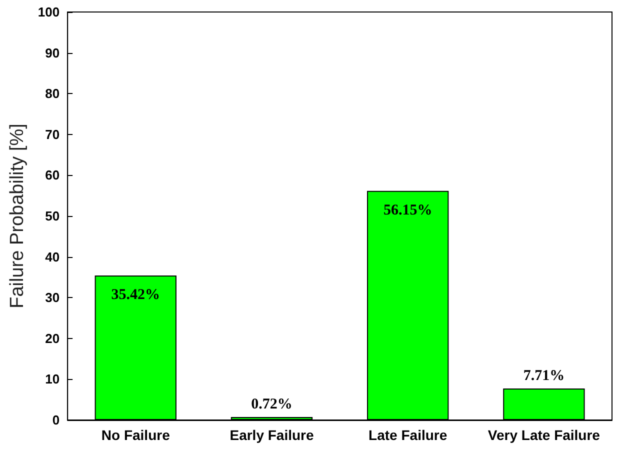 This screenshot has height=450, width=624. I want to click on y-axis-title: Failure Probability [%], so click(17, 216).